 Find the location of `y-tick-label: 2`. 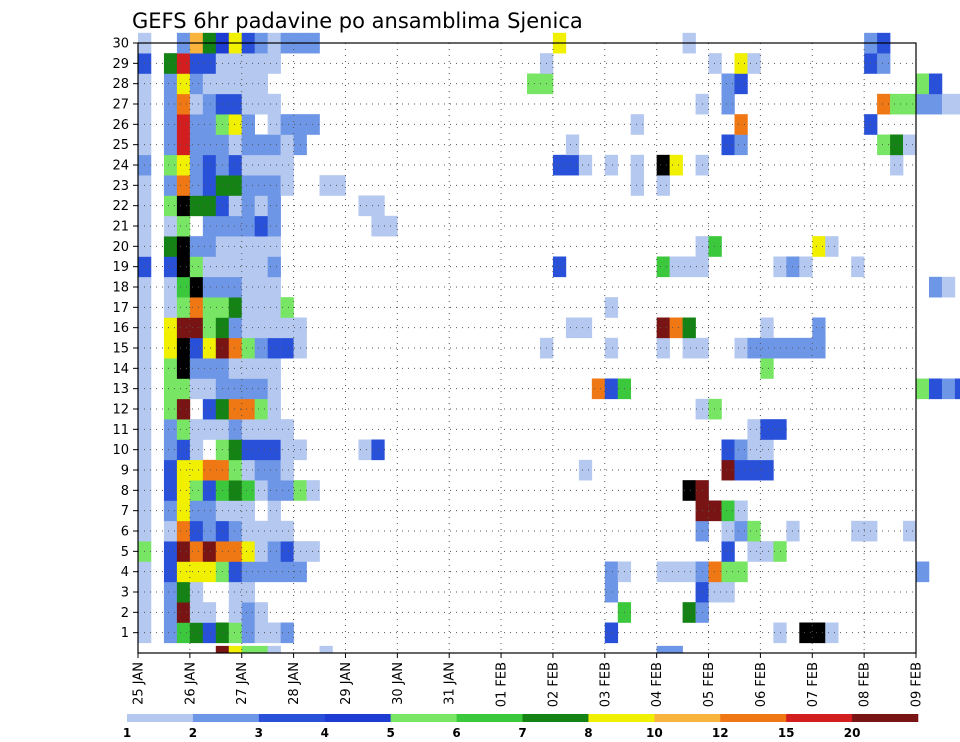

y-tick-label: 2 is located at coordinates (125, 613).